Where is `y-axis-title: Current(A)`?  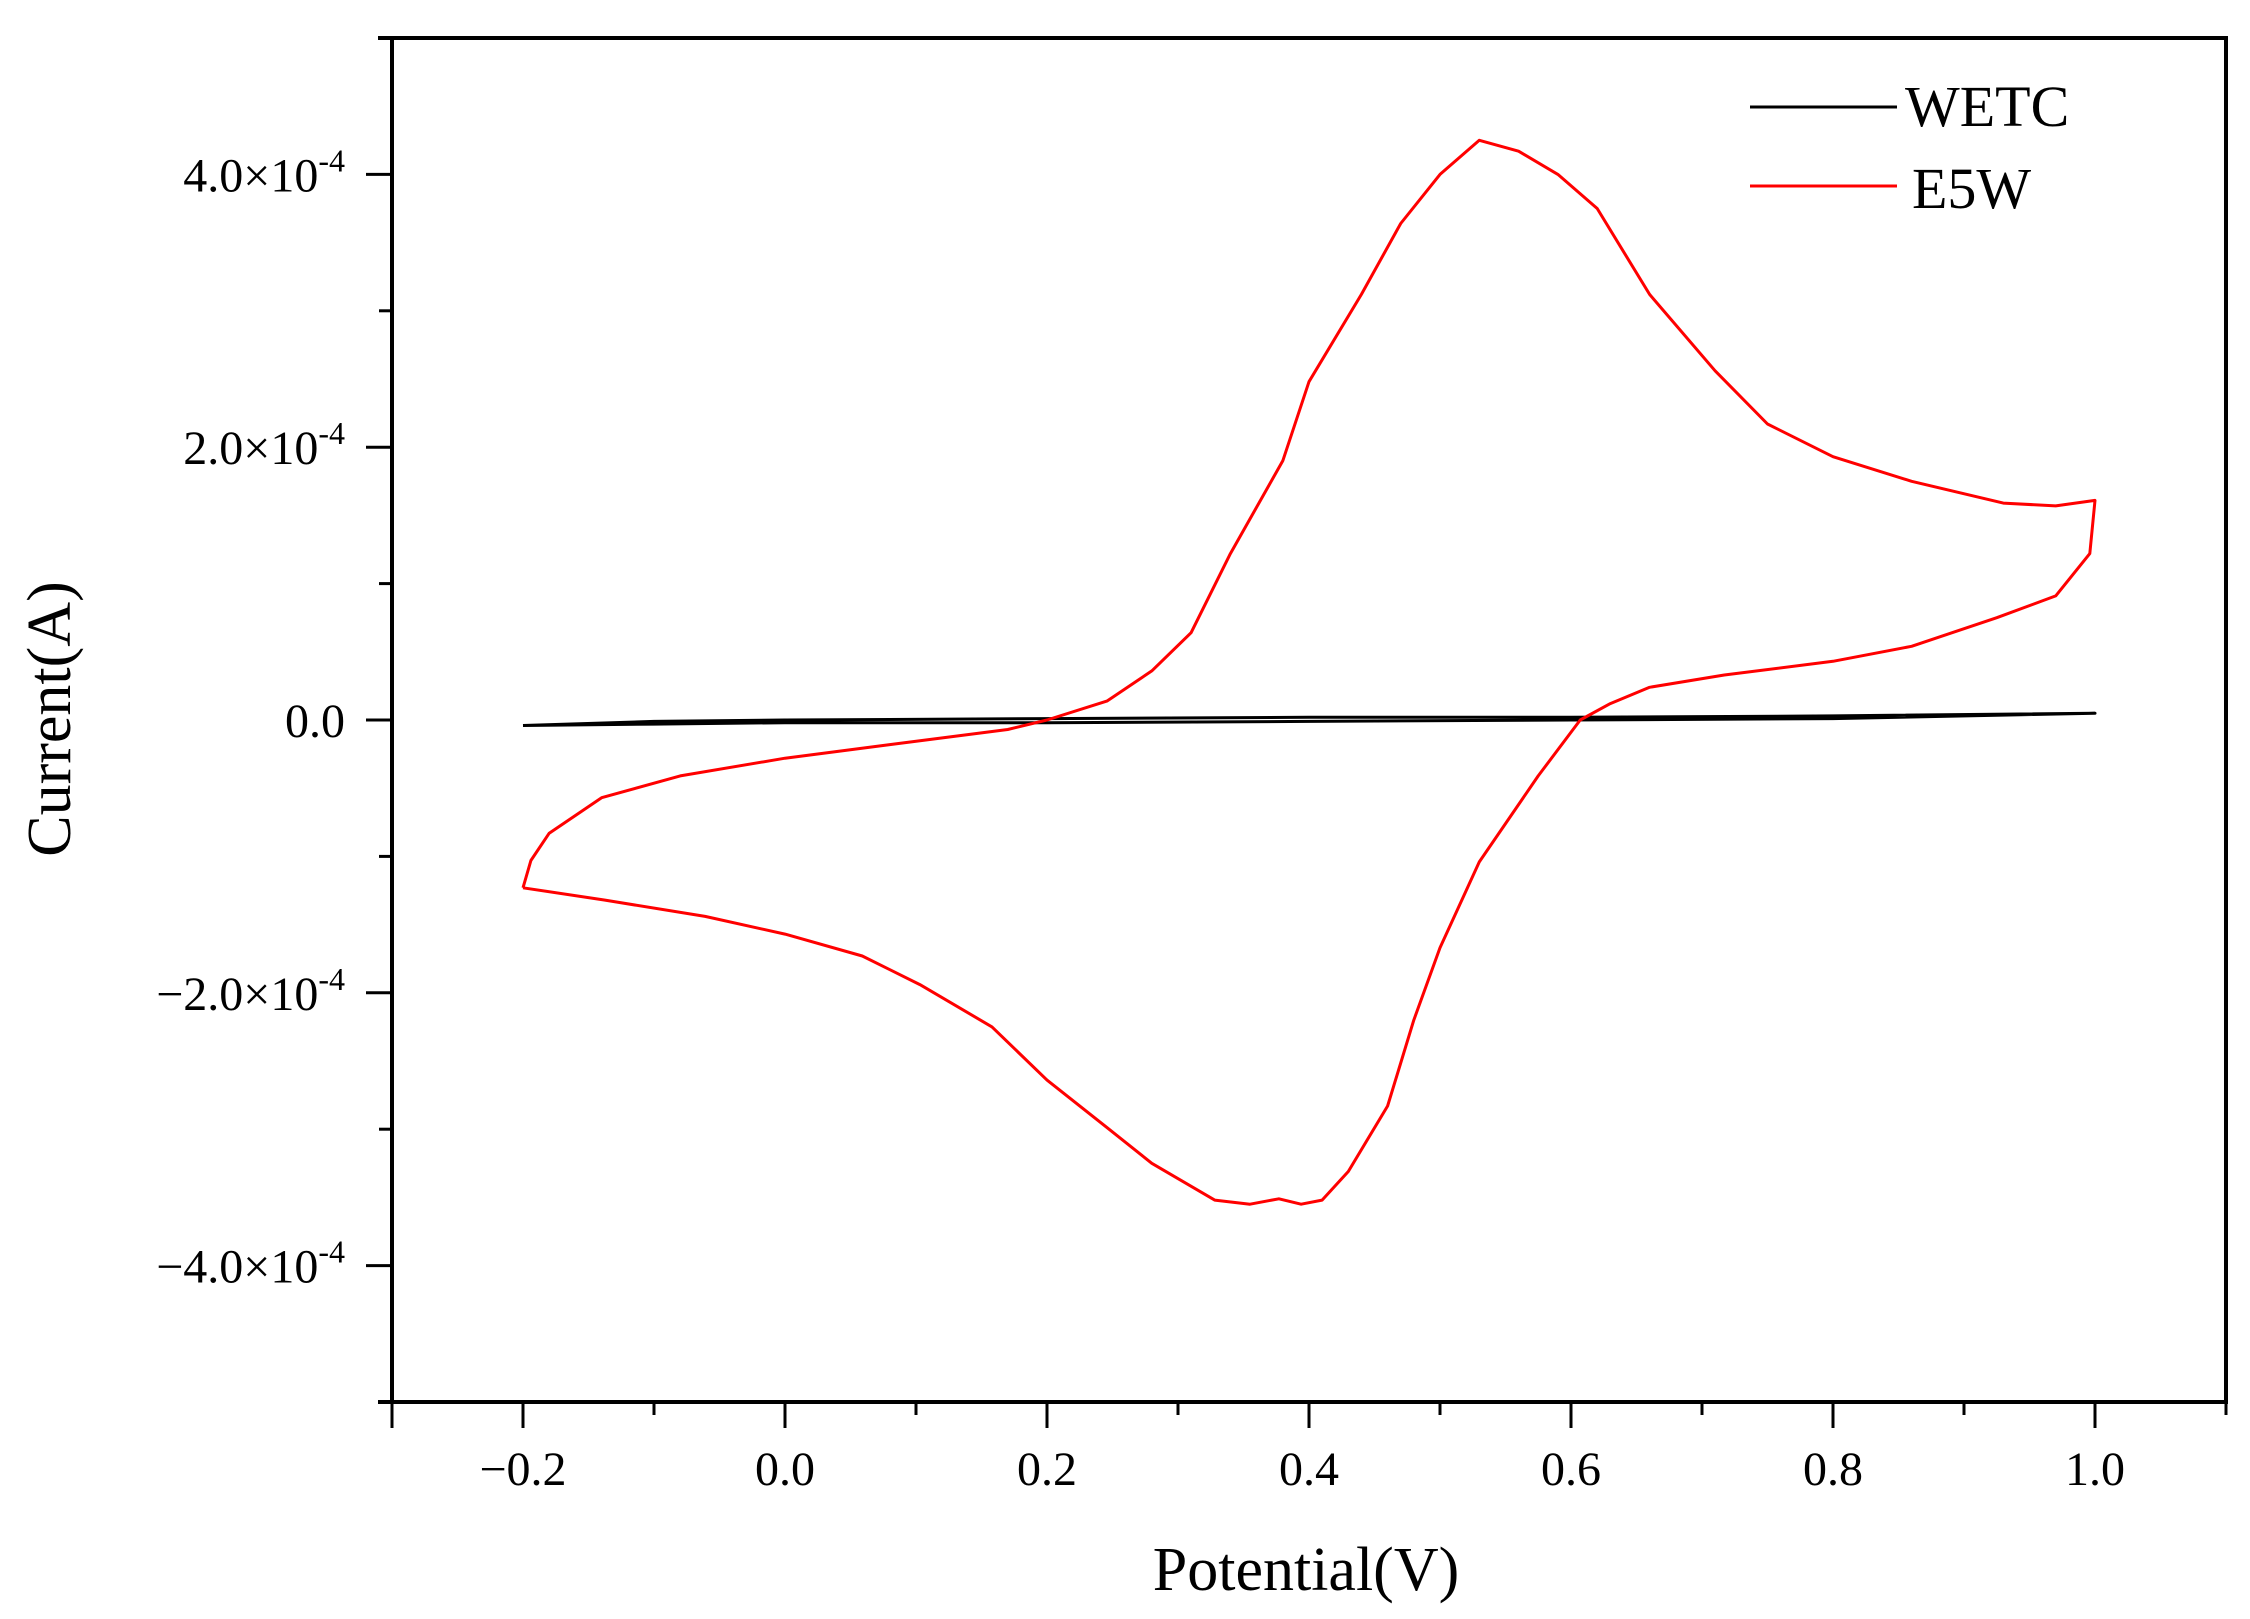 y-axis-title: Current(A) is located at coordinates (50, 718).